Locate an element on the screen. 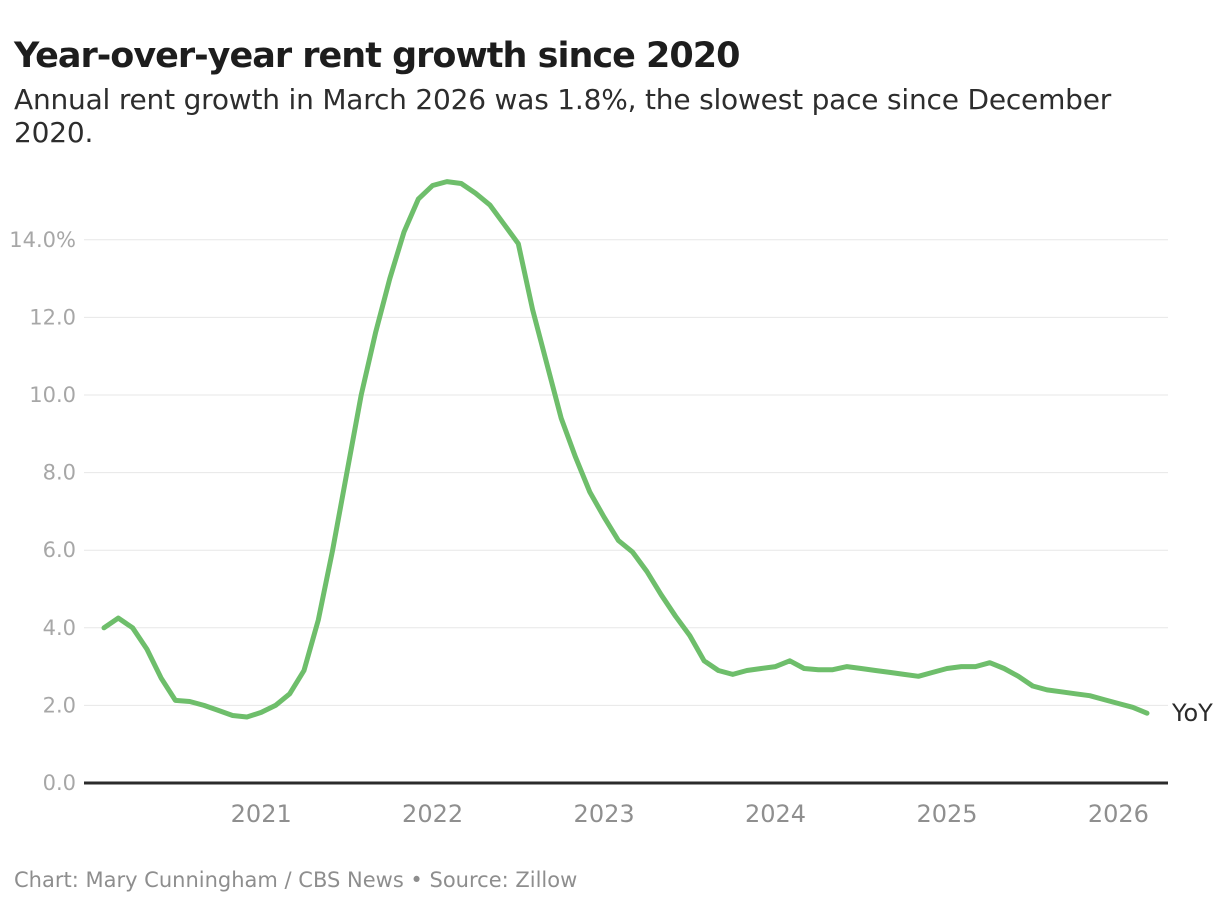 The image size is (1220, 908). x-axis-tick-label: 2023 is located at coordinates (604, 814).